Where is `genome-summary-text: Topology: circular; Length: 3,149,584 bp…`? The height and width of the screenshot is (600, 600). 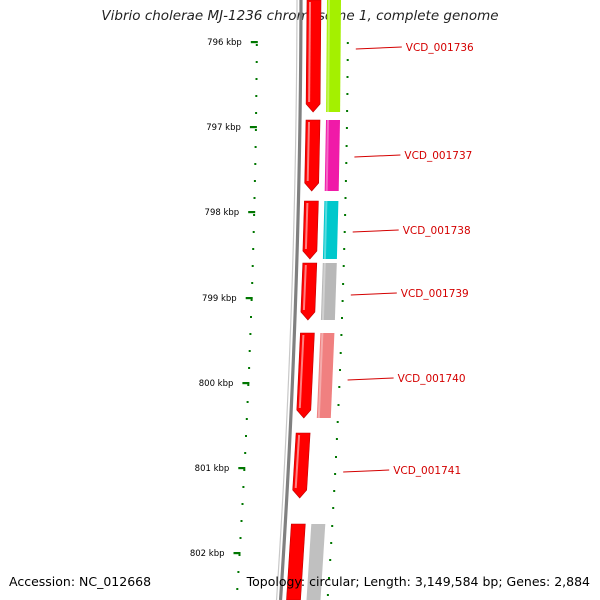
genome-summary-text: Topology: circular; Length: 3,149,584 bp… is located at coordinates (418, 581).